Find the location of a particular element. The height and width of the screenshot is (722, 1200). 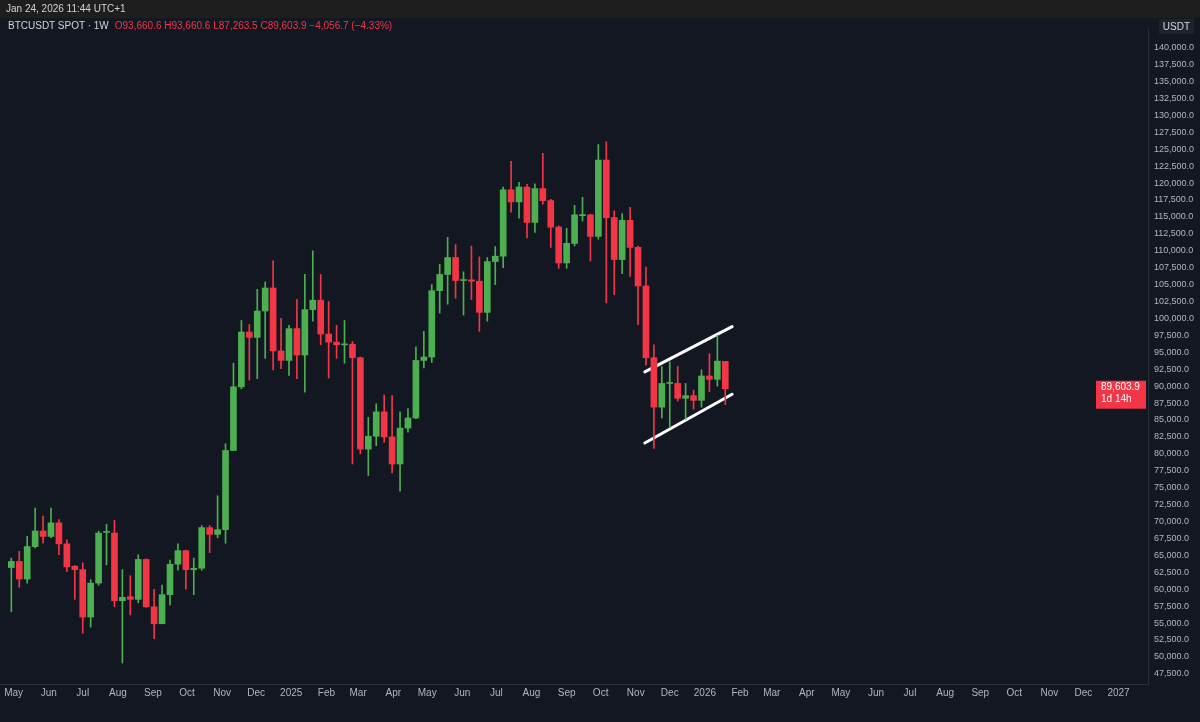

y-tick-label: 127,500.0 is located at coordinates (1174, 131).